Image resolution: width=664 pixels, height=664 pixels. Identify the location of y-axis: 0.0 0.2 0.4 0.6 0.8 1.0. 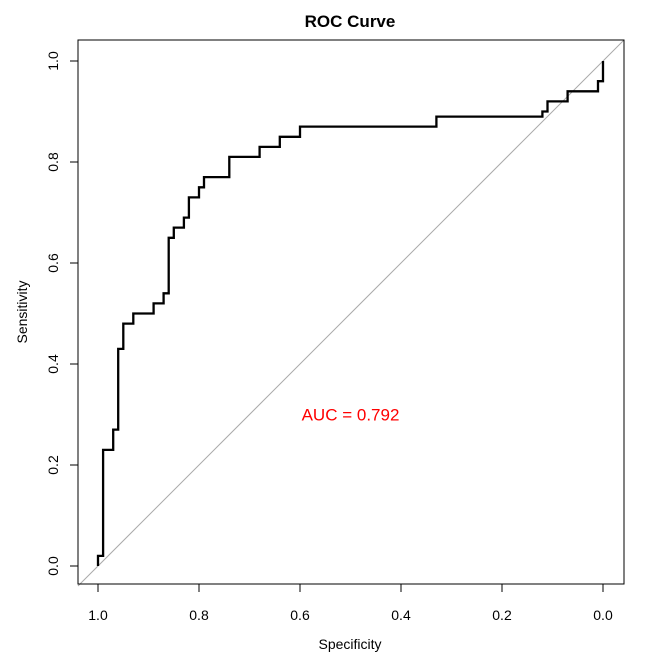
(62, 313).